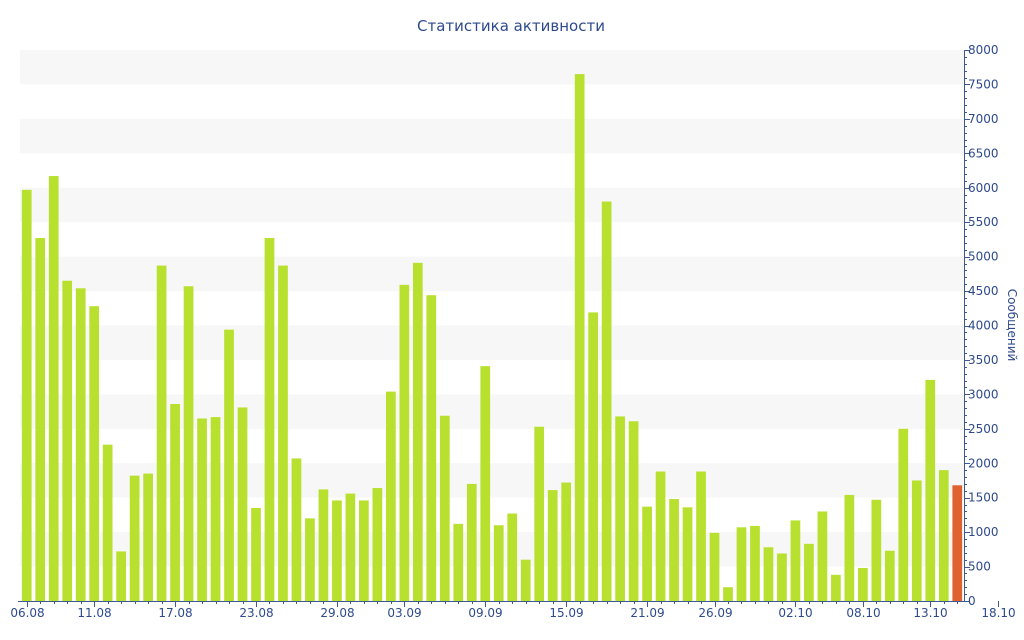  I want to click on y-tick-label: 3500, so click(983, 360).